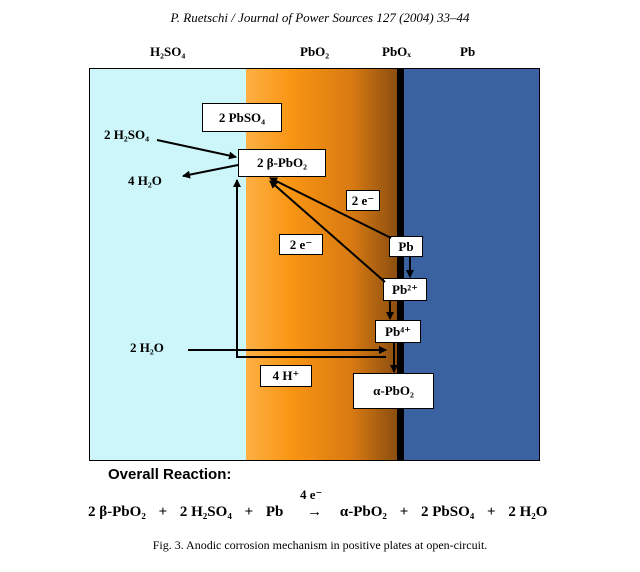  Describe the element at coordinates (448, 512) in the screenshot. I see `equation-term: 2 PbSO₄` at that location.